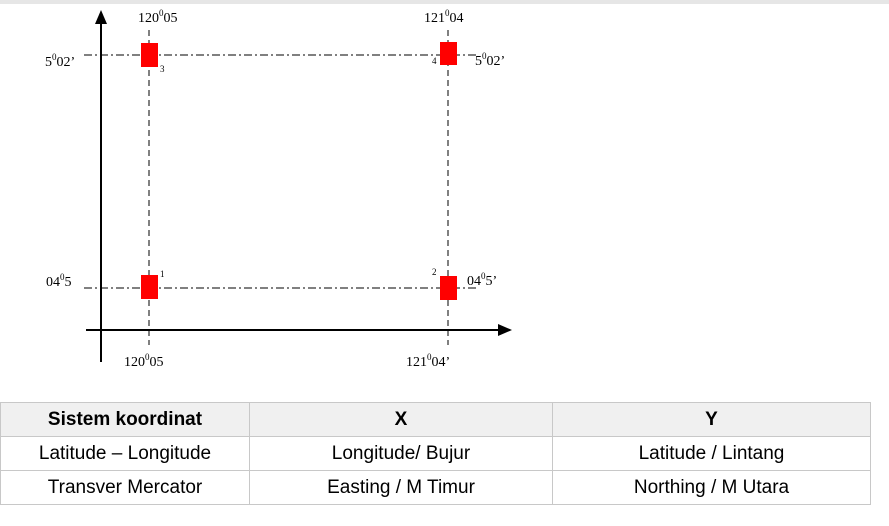  Describe the element at coordinates (401, 487) in the screenshot. I see `table-cell: Easting / M Timur` at that location.